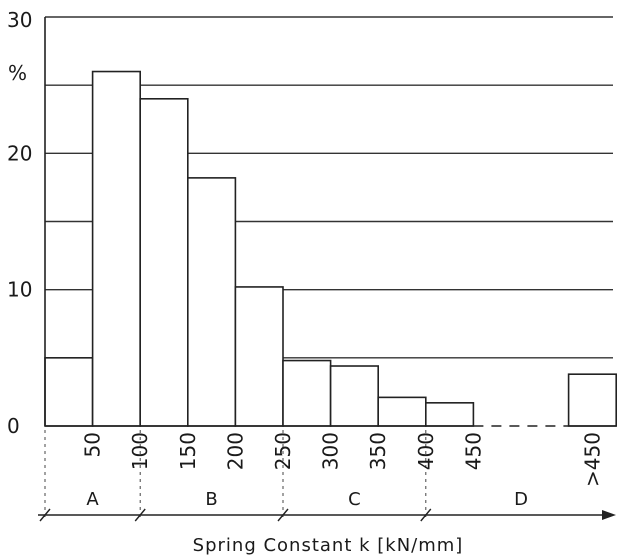 Image resolution: width=617 pixels, height=557 pixels. What do you see at coordinates (521, 499) in the screenshot?
I see `category-label: D` at bounding box center [521, 499].